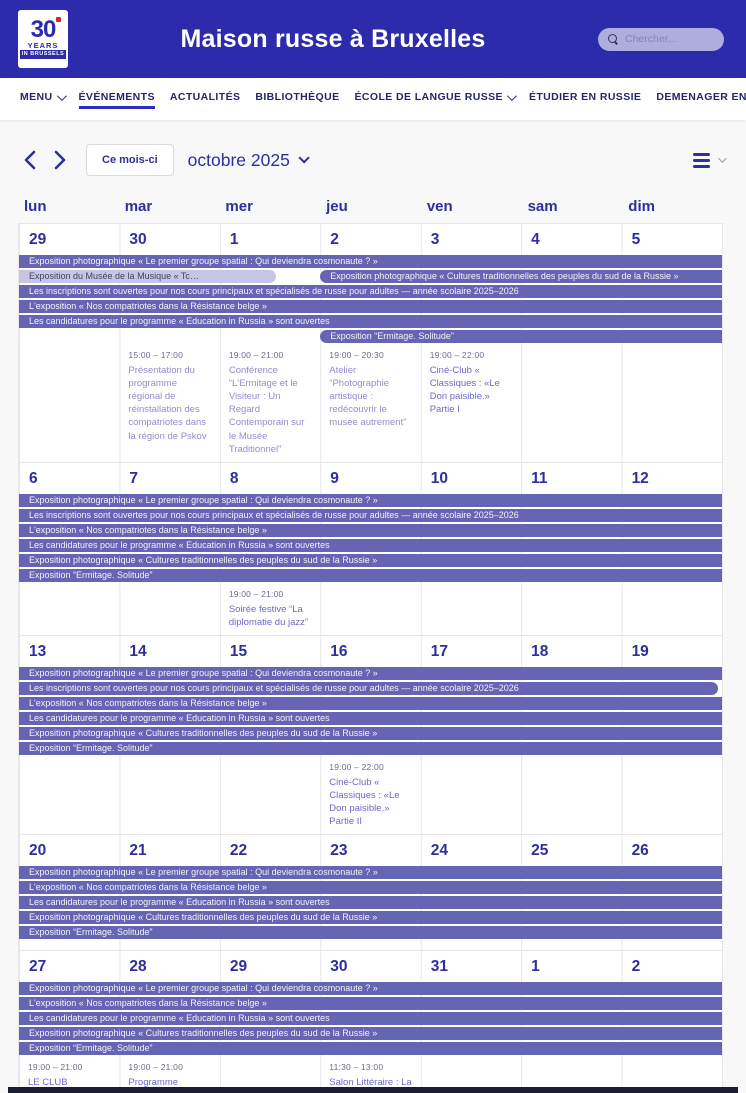 The width and height of the screenshot is (746, 1093). I want to click on day-number: 6, so click(33, 478).